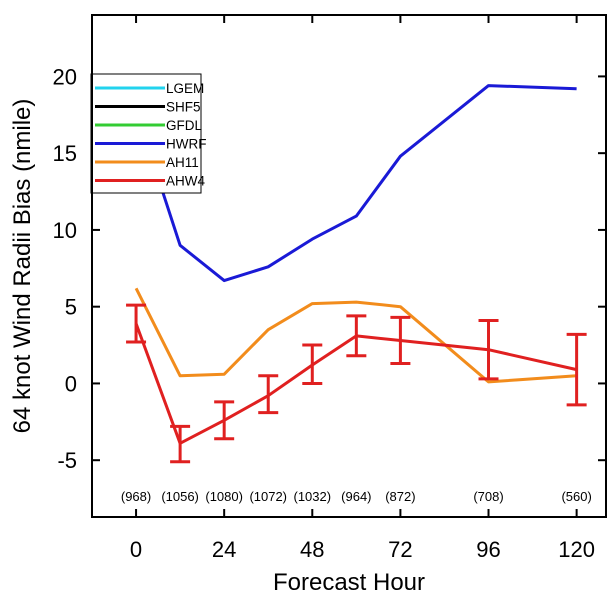 The width and height of the screenshot is (611, 600). Describe the element at coordinates (71, 307) in the screenshot. I see `y-tick-label: 5` at that location.